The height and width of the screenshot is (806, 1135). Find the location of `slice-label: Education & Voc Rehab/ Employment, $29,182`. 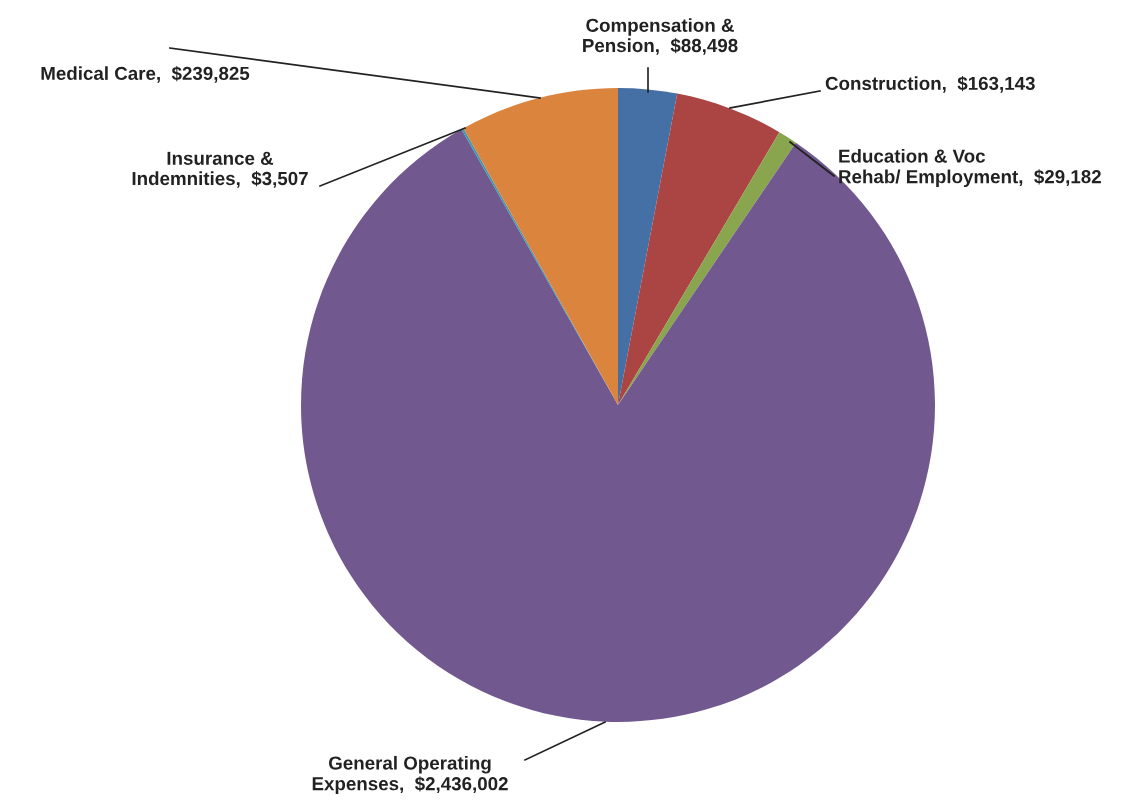

slice-label: Education & Voc Rehab/ Employment, $29,182 is located at coordinates (970, 168).